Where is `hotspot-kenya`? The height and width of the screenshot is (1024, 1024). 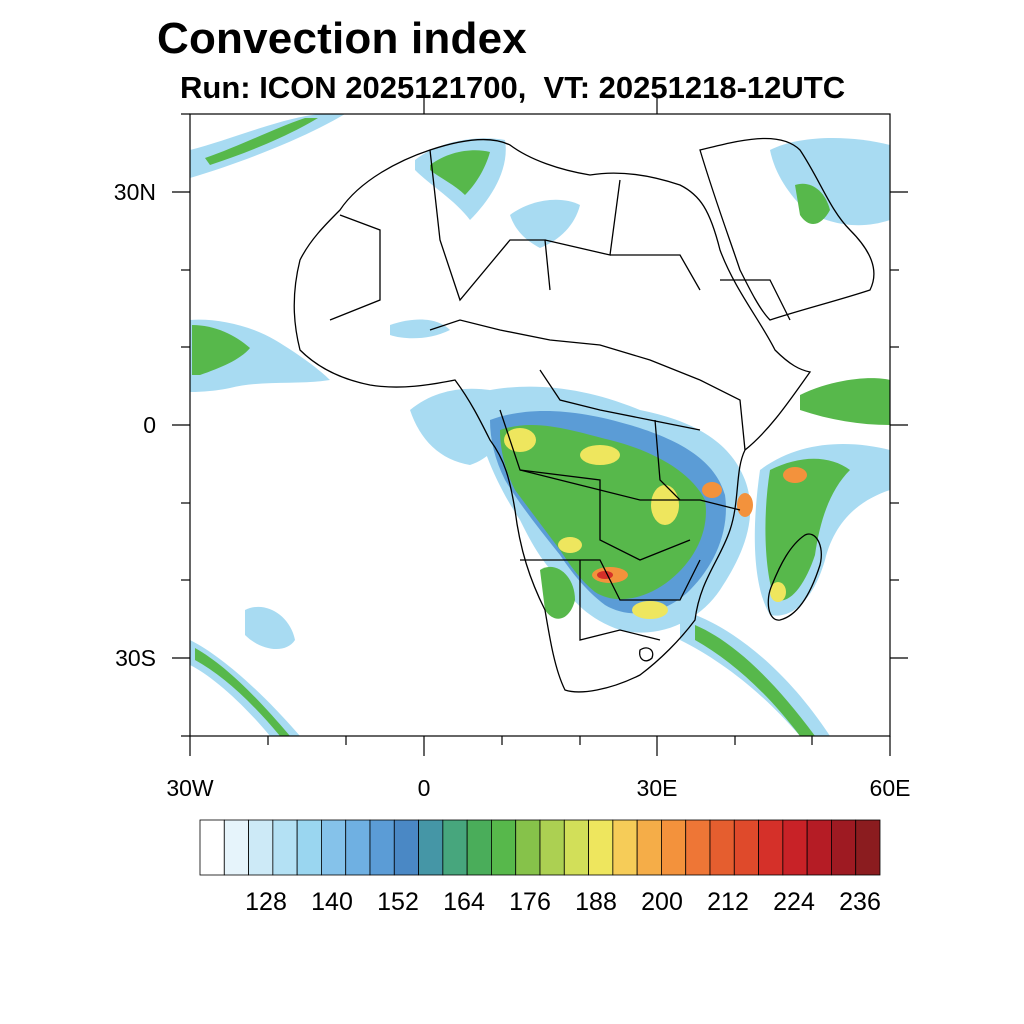 hotspot-kenya is located at coordinates (745, 505).